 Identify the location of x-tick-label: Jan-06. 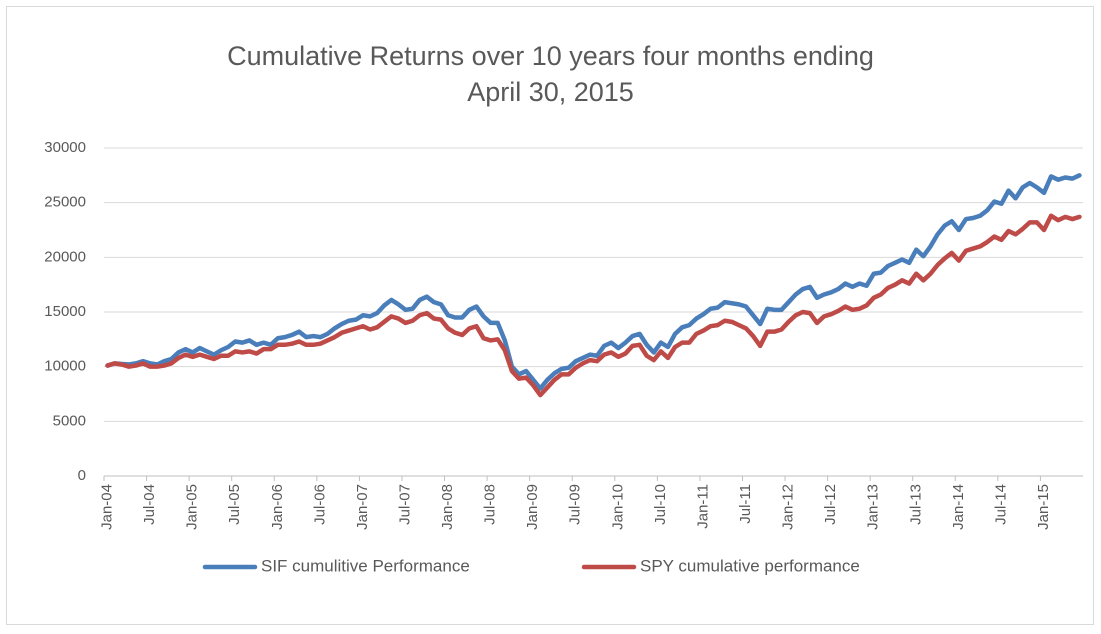
(277, 507).